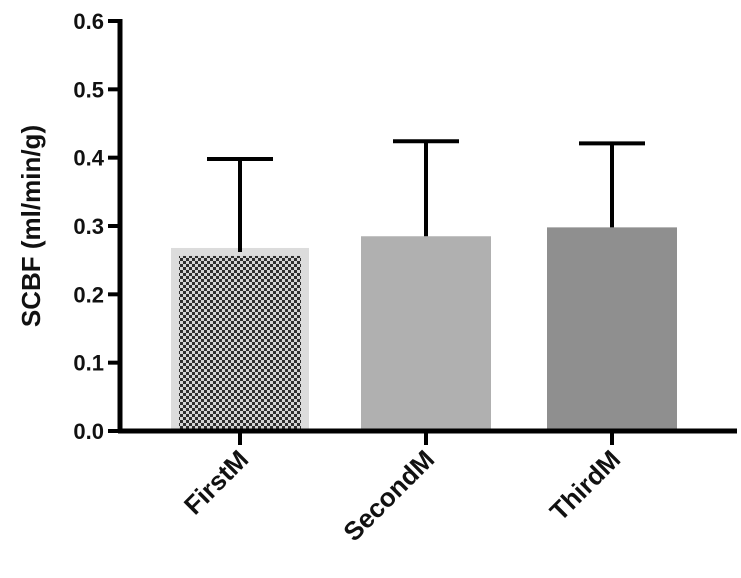 The image size is (741, 578). I want to click on y-tick-label: 0.5, so click(88, 89).